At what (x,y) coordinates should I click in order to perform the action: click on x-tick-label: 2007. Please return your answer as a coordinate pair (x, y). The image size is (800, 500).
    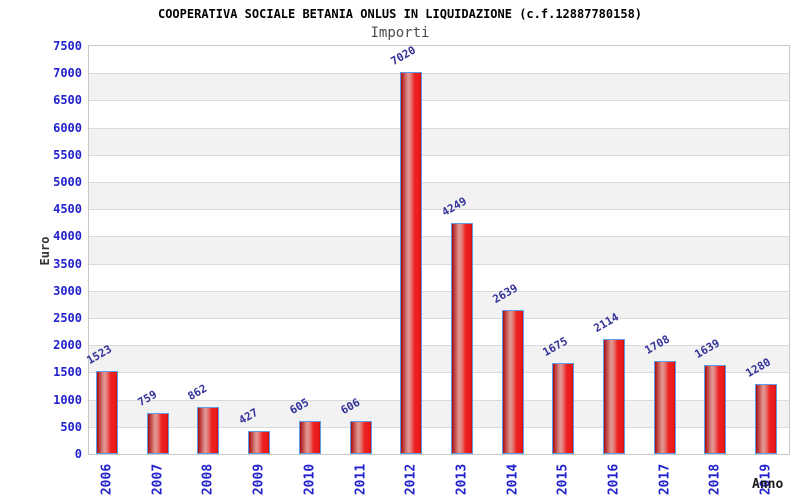
    Looking at the image, I should click on (158, 479).